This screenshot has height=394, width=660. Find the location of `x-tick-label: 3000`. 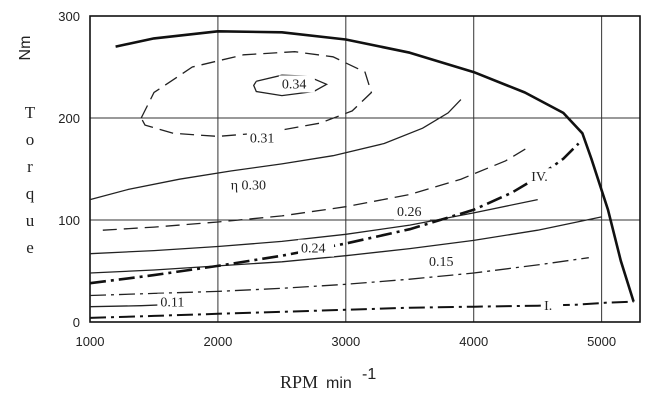

x-tick-label: 3000 is located at coordinates (345, 341).